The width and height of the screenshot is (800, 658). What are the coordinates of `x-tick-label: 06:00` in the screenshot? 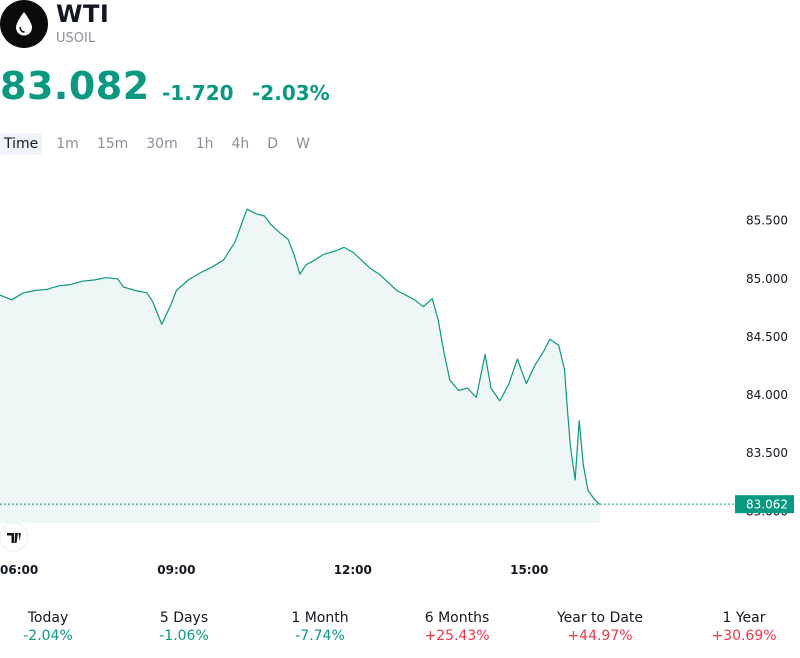 It's located at (19, 570).